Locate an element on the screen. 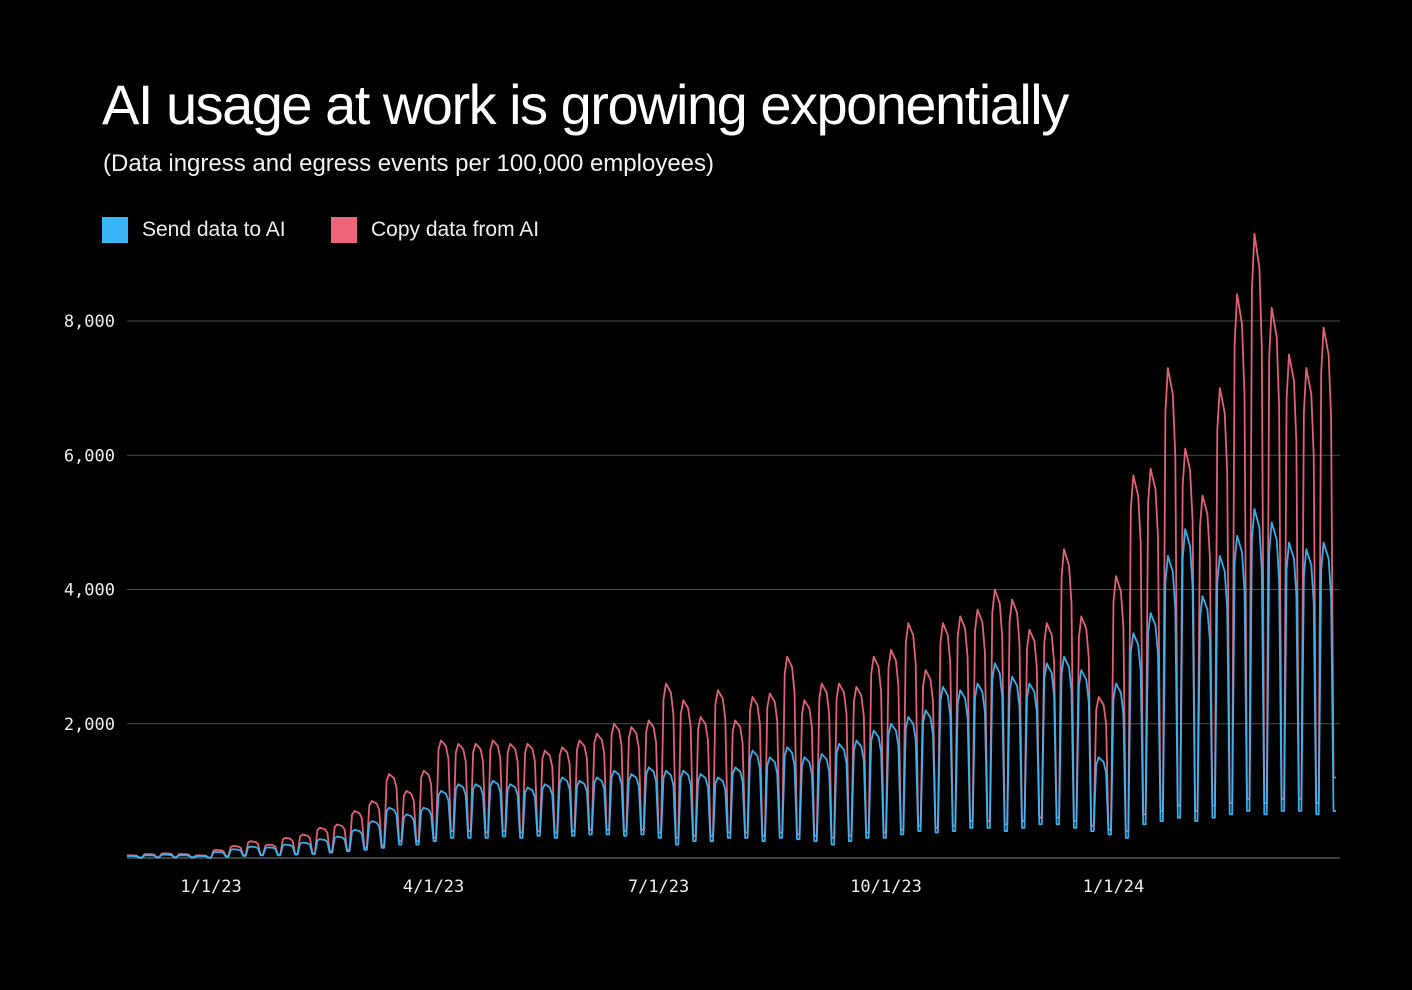  x-tick-label: 1/1/23 is located at coordinates (210, 887).